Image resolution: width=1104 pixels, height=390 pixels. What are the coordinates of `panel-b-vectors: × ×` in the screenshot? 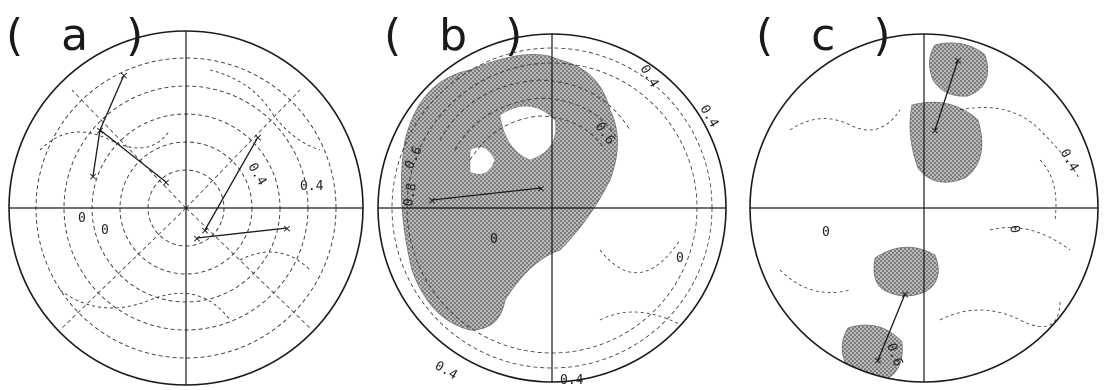 It's located at (486, 194).